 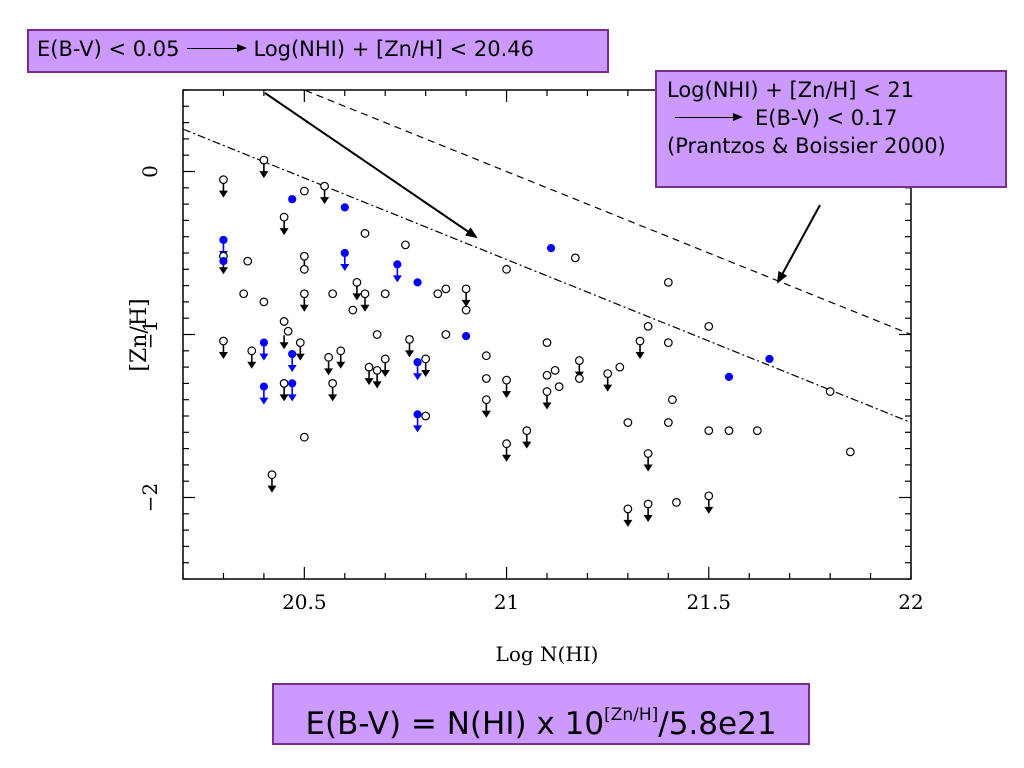 What do you see at coordinates (371, 165) in the screenshot?
I see `annotation-arrow-top` at bounding box center [371, 165].